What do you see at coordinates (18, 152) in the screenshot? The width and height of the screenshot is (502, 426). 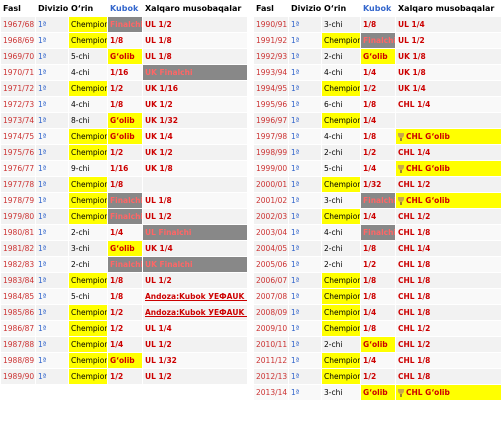 I see `season-link: 1975/76` at bounding box center [18, 152].